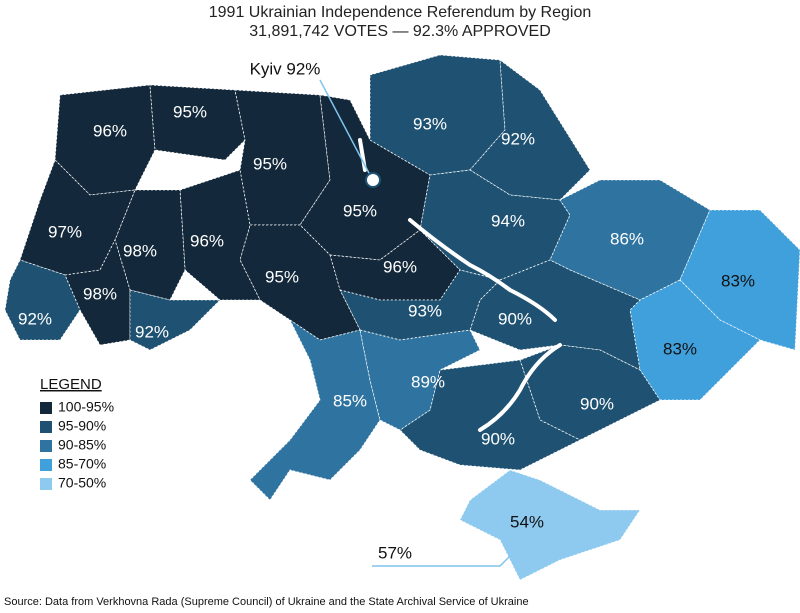 Image resolution: width=800 pixels, height=613 pixels. I want to click on legend-label: 90-85%, so click(82, 445).